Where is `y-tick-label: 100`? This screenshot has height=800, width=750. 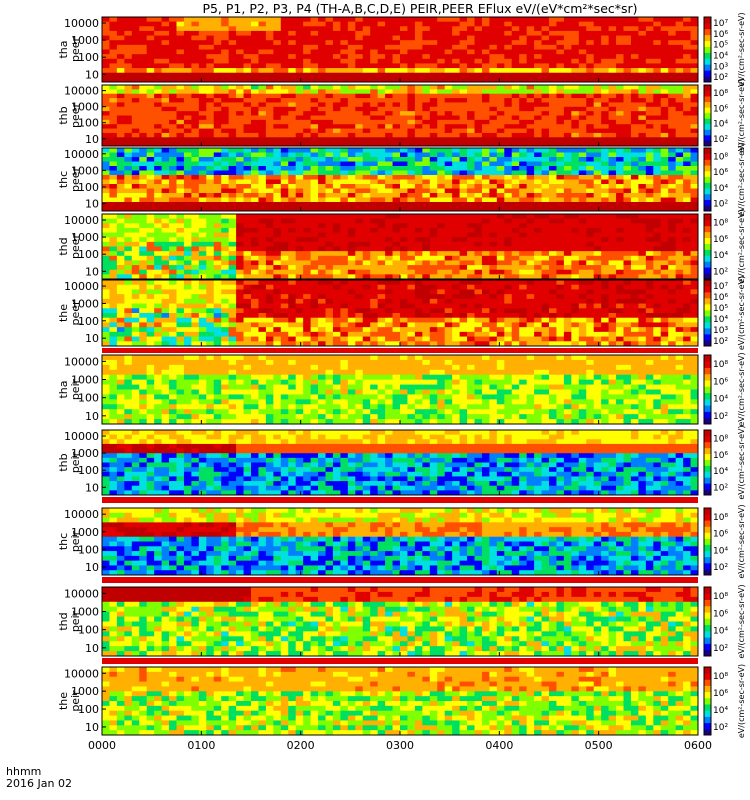
y-tick-label: 100 is located at coordinates (88, 123).